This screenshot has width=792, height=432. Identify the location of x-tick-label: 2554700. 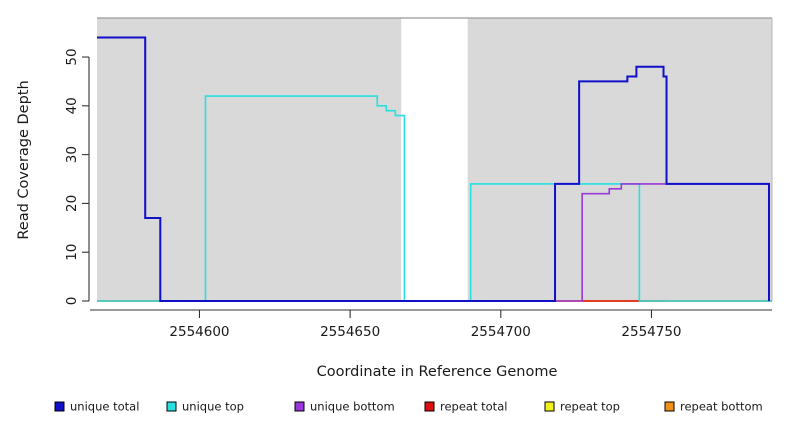
(501, 332).